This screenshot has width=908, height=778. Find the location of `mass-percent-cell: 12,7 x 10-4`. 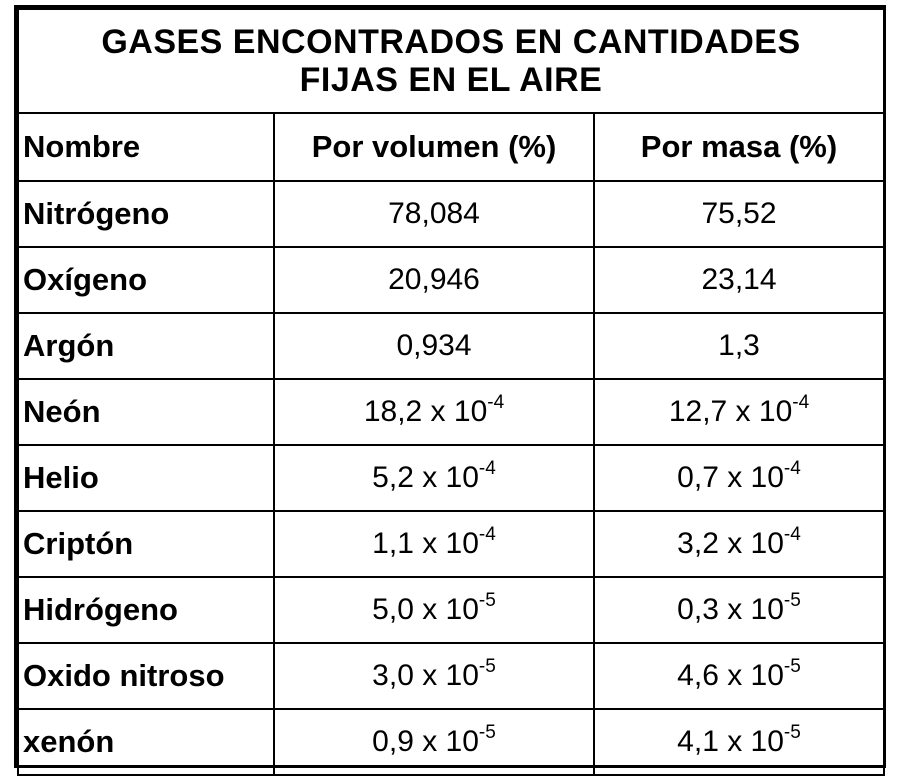

mass-percent-cell: 12,7 x 10-4 is located at coordinates (739, 412).